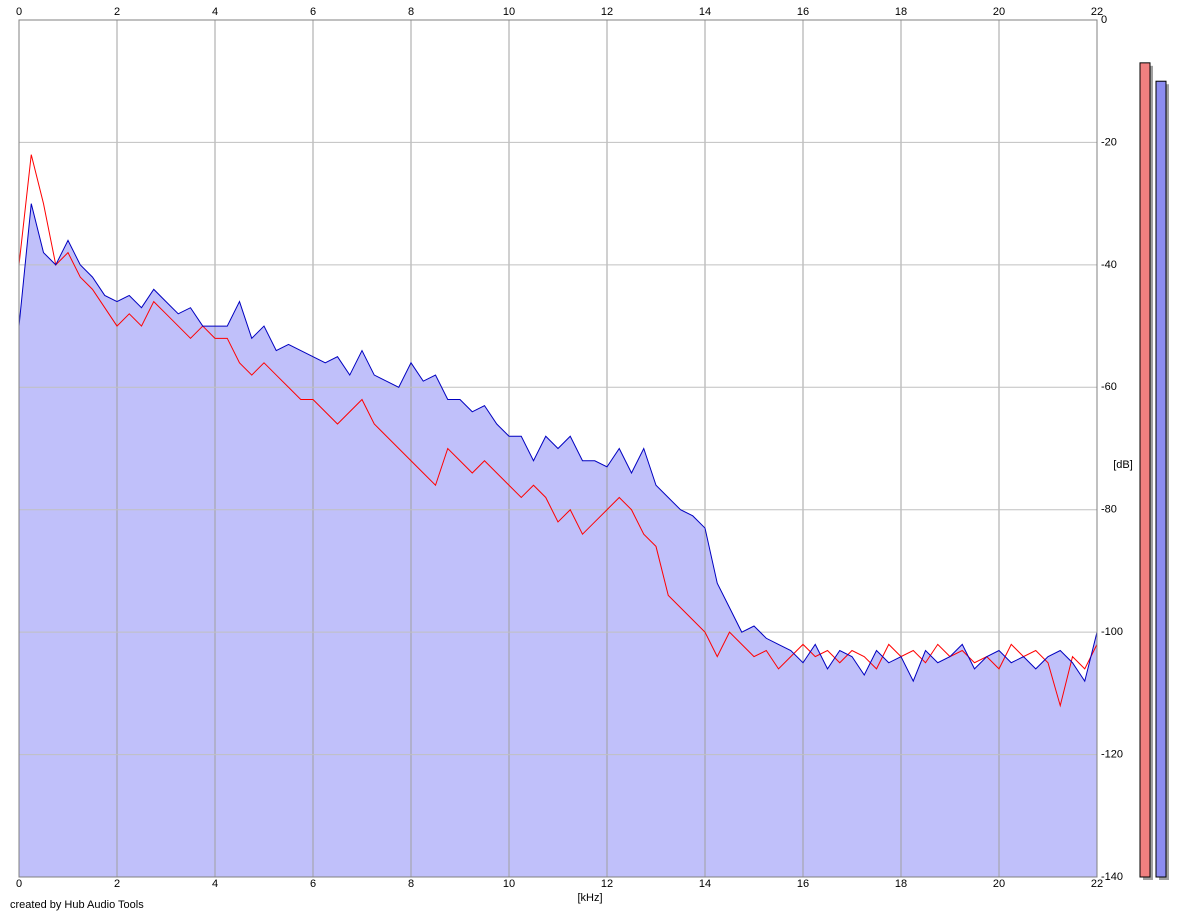 The image size is (1180, 917). I want to click on y-tick-label: -20, so click(1109, 142).